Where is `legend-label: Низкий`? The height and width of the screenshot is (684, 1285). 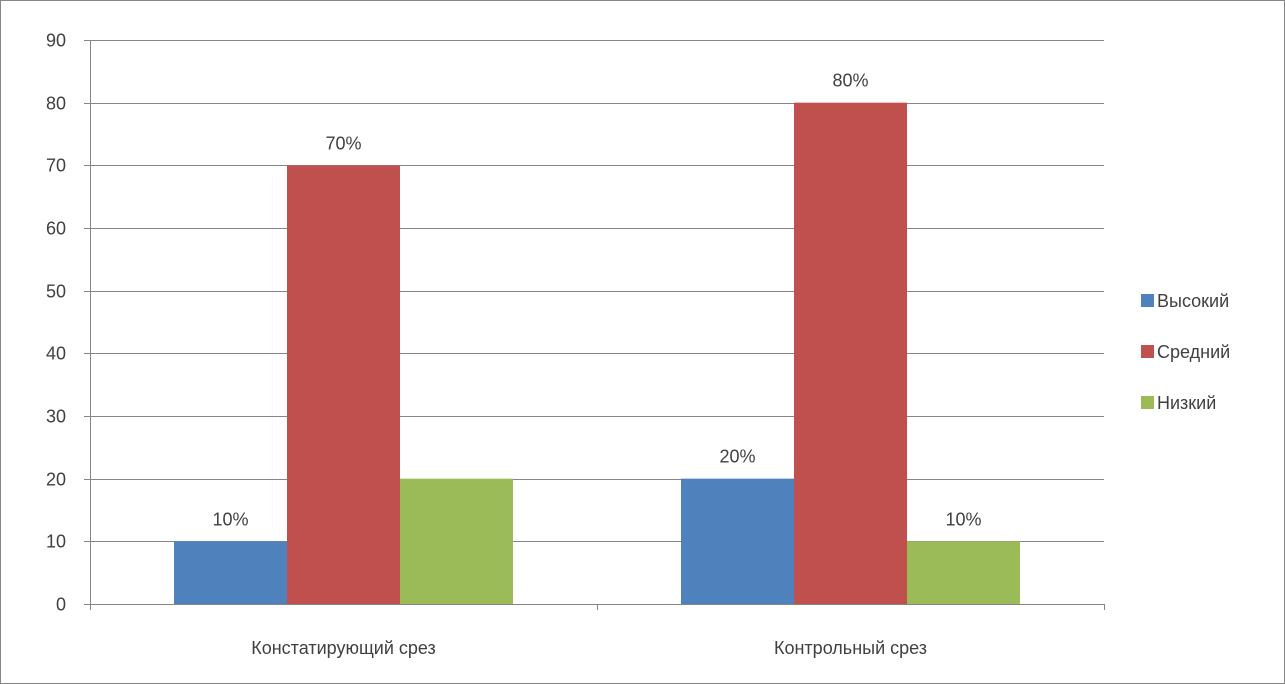 legend-label: Низкий is located at coordinates (1186, 403).